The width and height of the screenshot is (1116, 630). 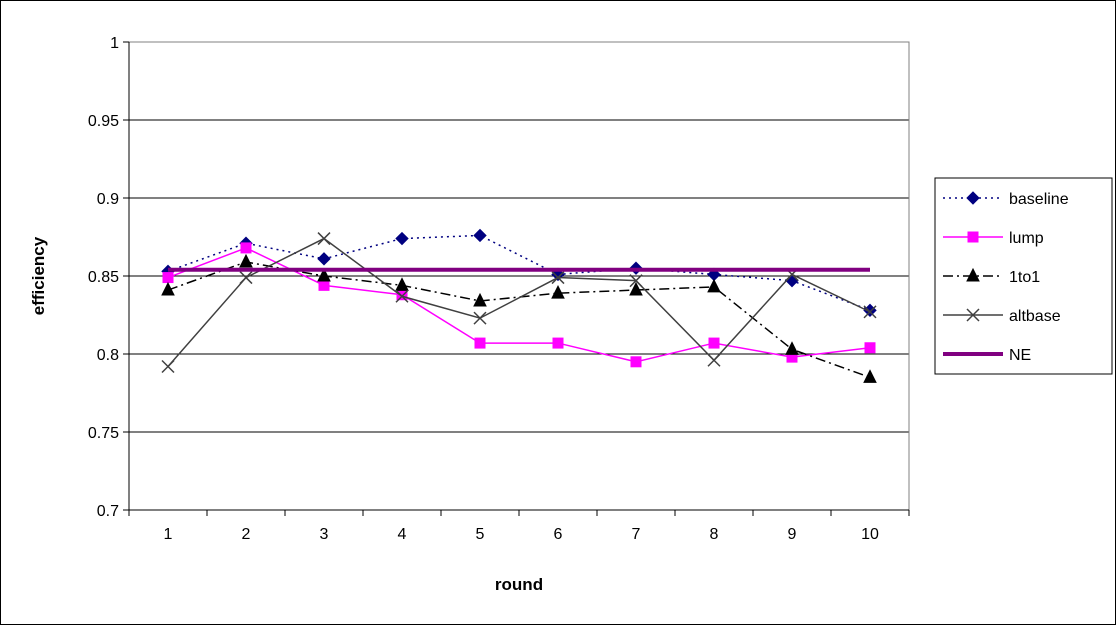 I want to click on legend: baseline lump 1to1 altbase NE, so click(x=1023, y=276).